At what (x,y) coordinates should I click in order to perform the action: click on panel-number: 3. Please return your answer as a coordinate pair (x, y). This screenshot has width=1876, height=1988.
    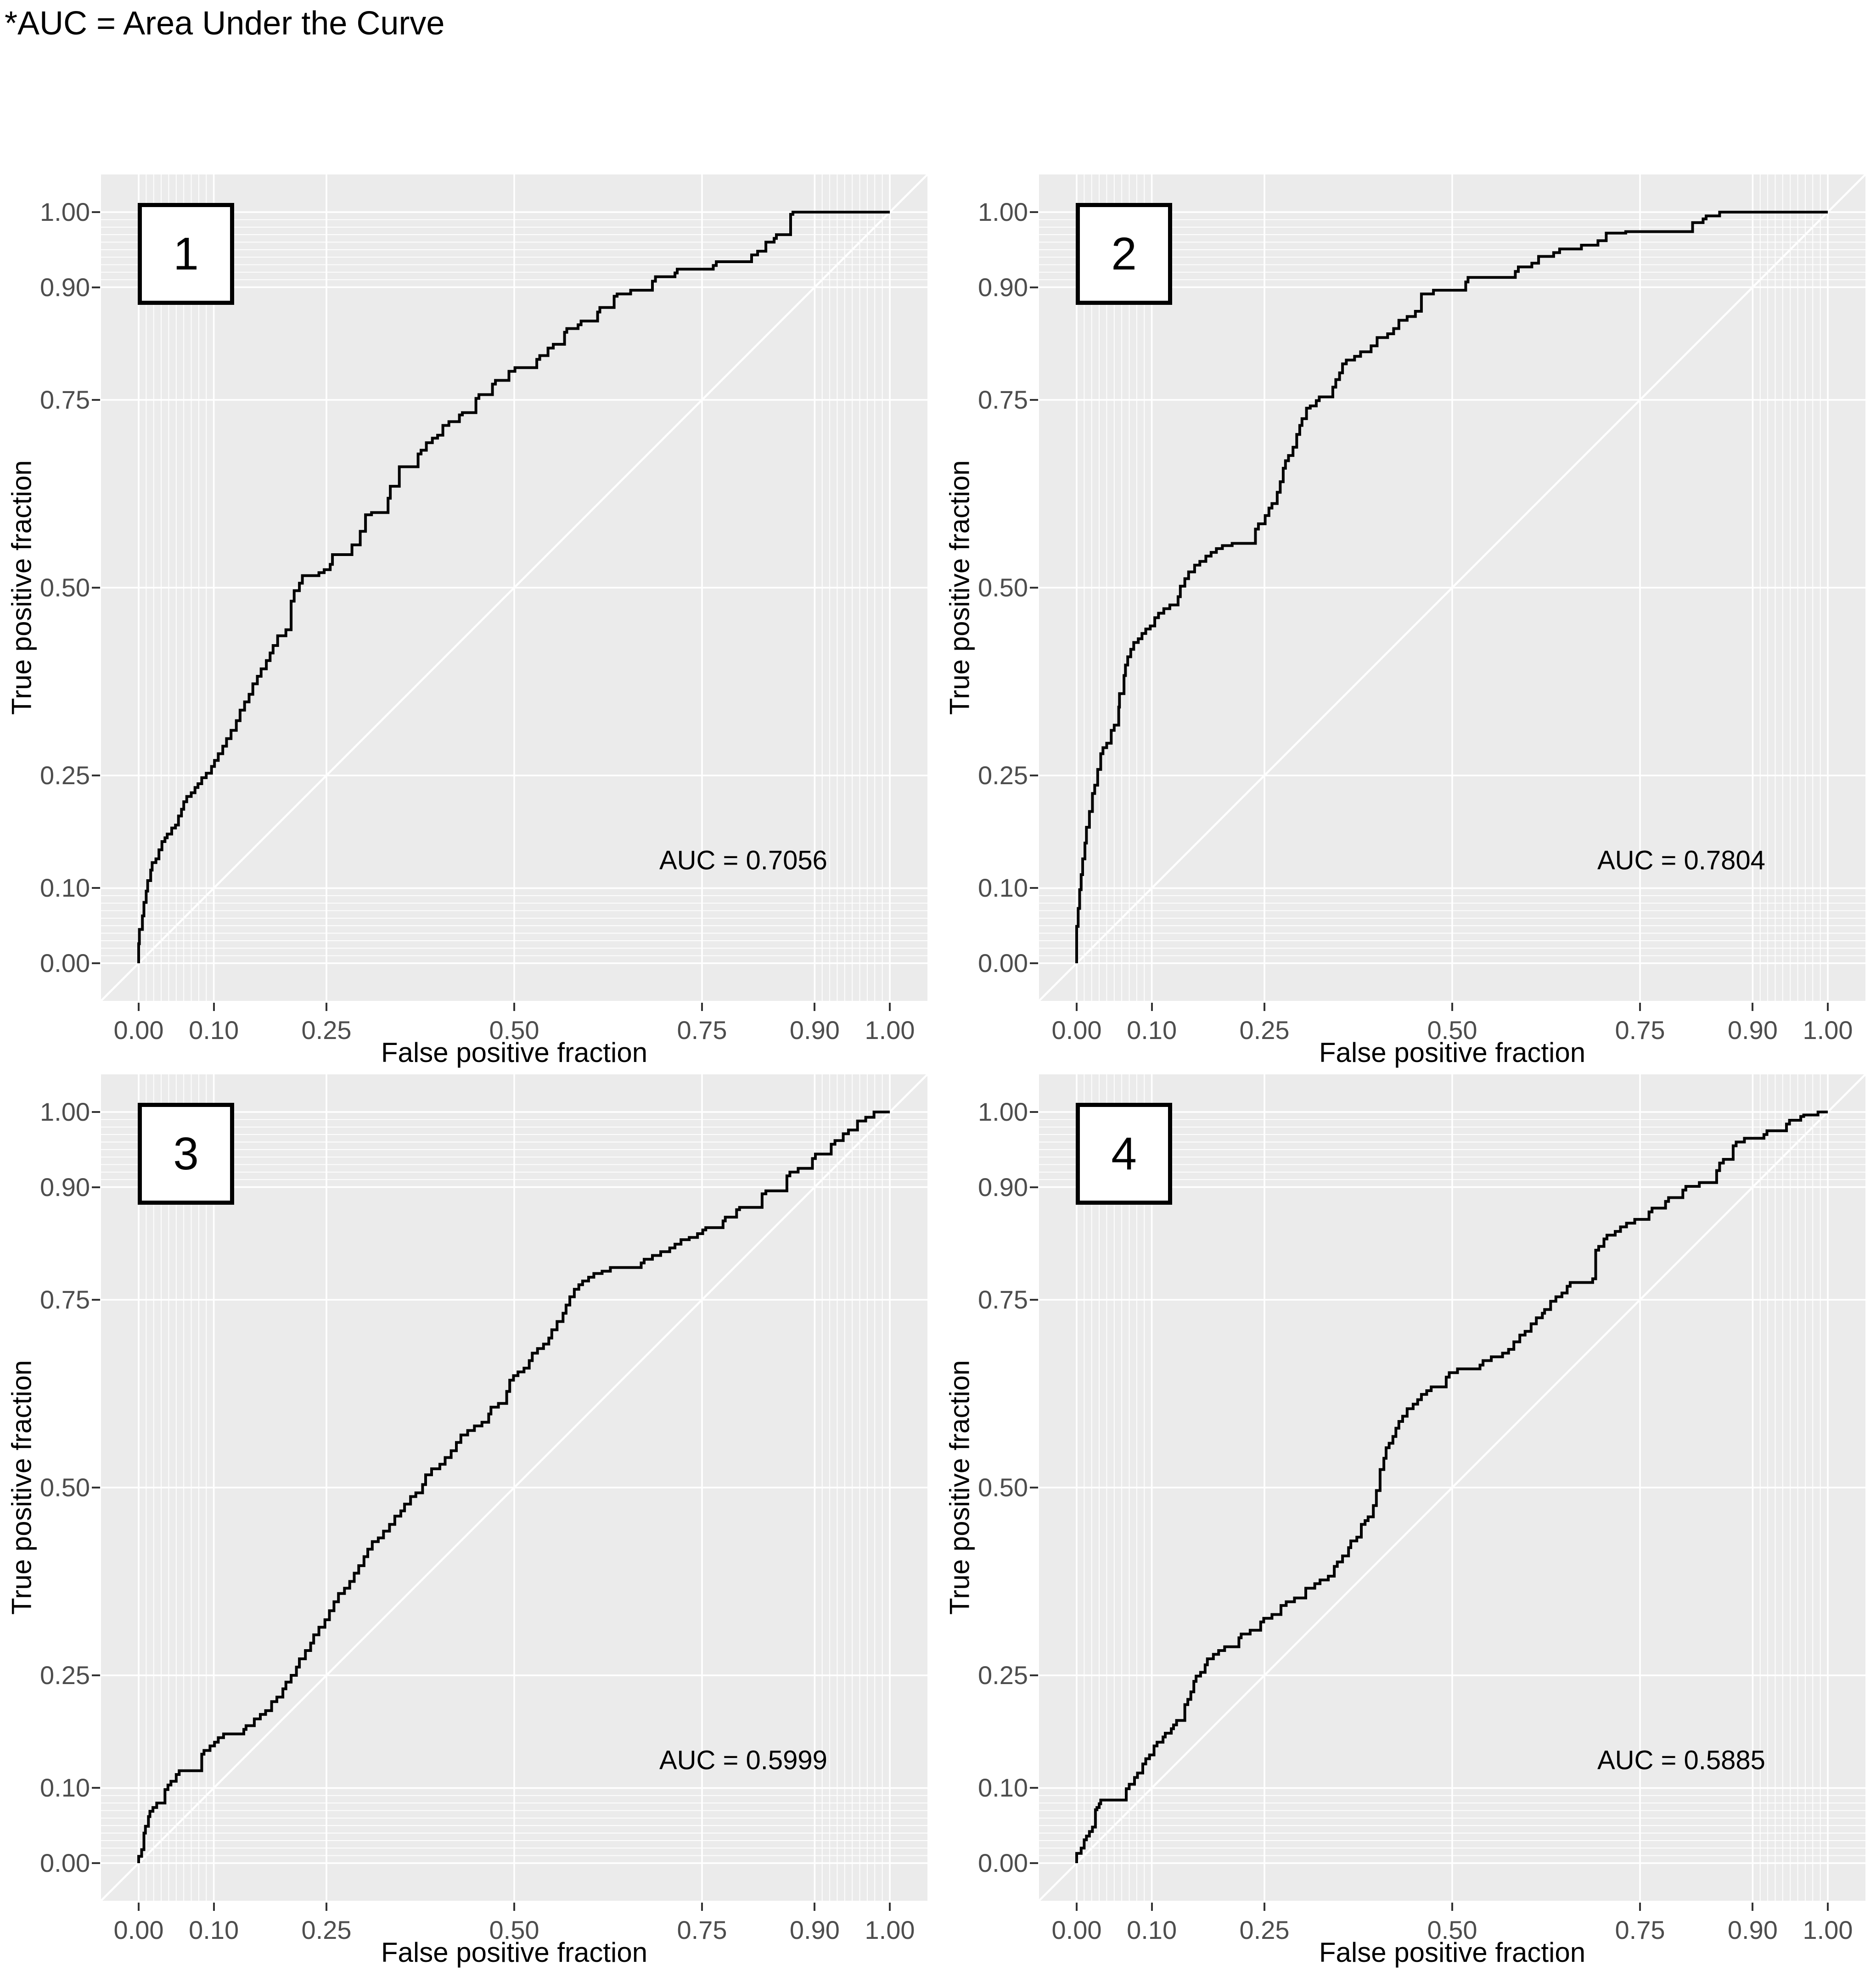
    Looking at the image, I should click on (186, 1154).